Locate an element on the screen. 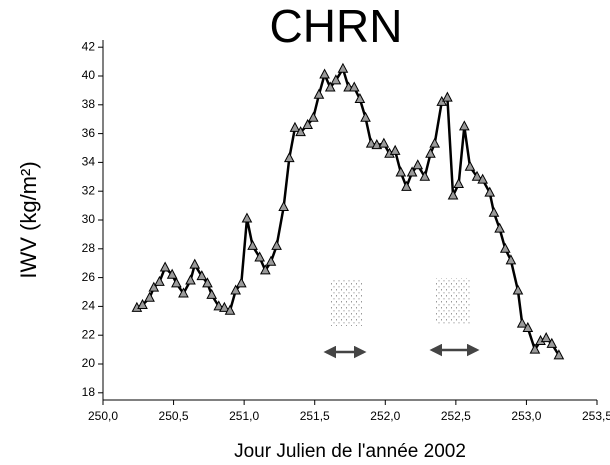  chart-title: CHRN is located at coordinates (336, 26).